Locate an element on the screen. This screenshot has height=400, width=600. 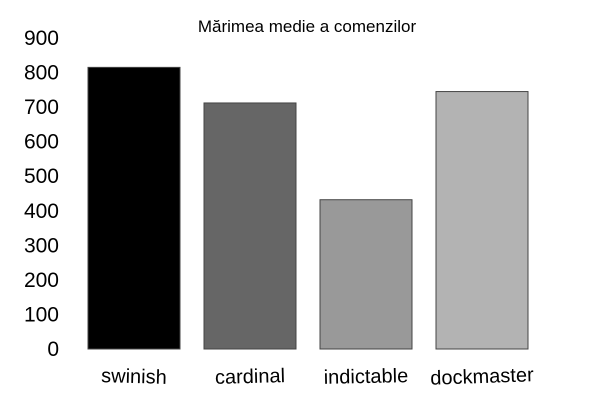
y-tick-label: 900 is located at coordinates (41, 38).